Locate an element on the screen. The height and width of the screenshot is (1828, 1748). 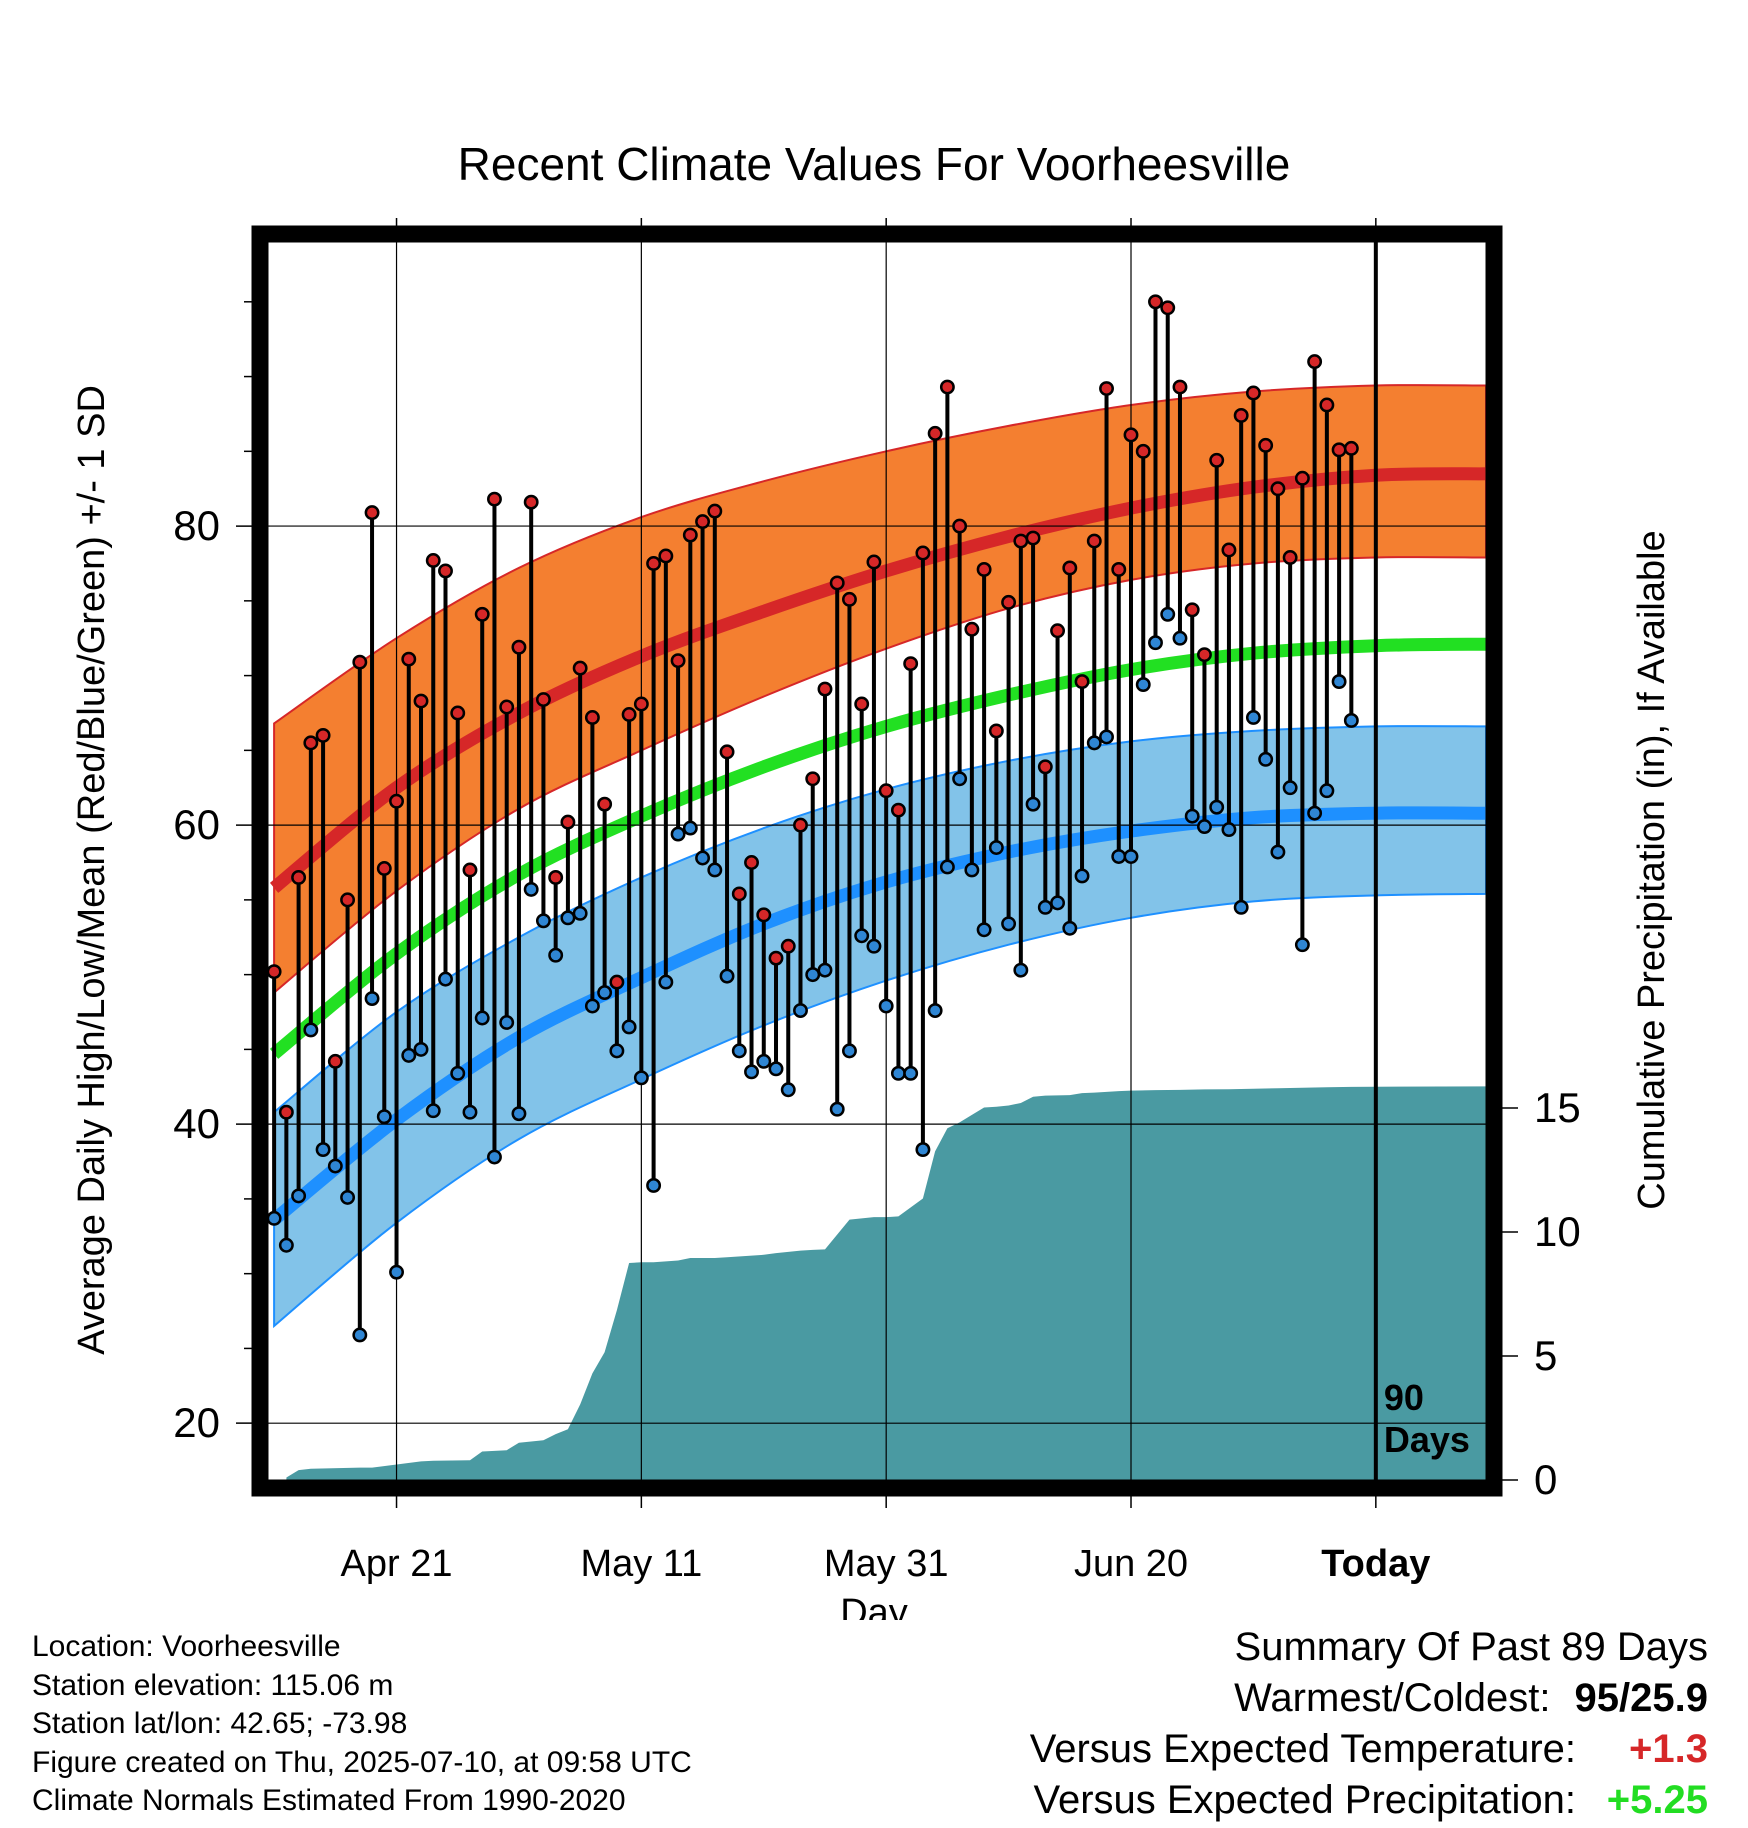
y-tick-label: 60 is located at coordinates (196, 824).